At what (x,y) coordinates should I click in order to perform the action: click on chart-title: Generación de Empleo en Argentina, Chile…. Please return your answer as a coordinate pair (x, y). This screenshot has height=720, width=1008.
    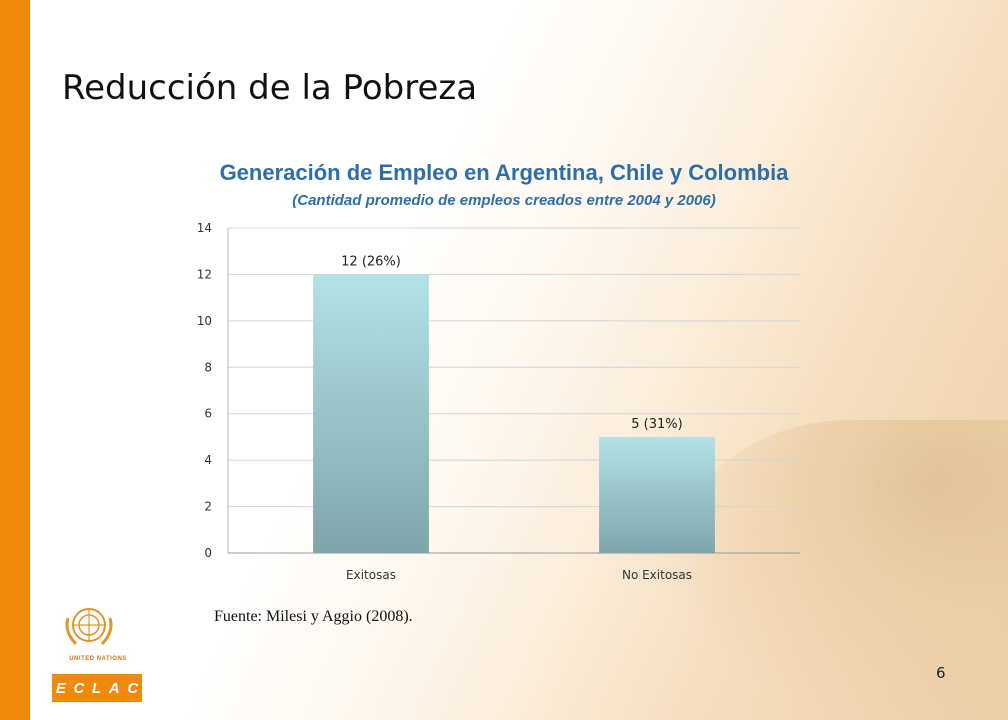
    Looking at the image, I should click on (504, 172).